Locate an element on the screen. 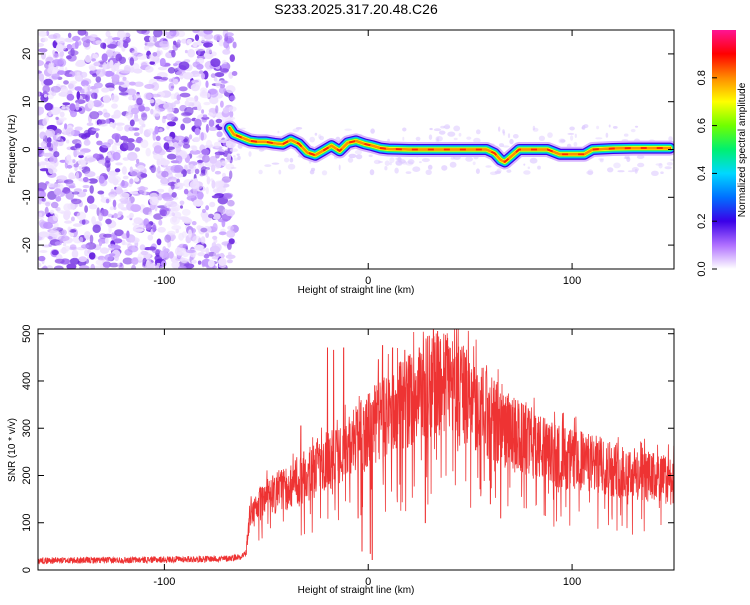 This screenshot has width=750, height=605. snr-x-label: Height of straight line (km) is located at coordinates (356, 590).